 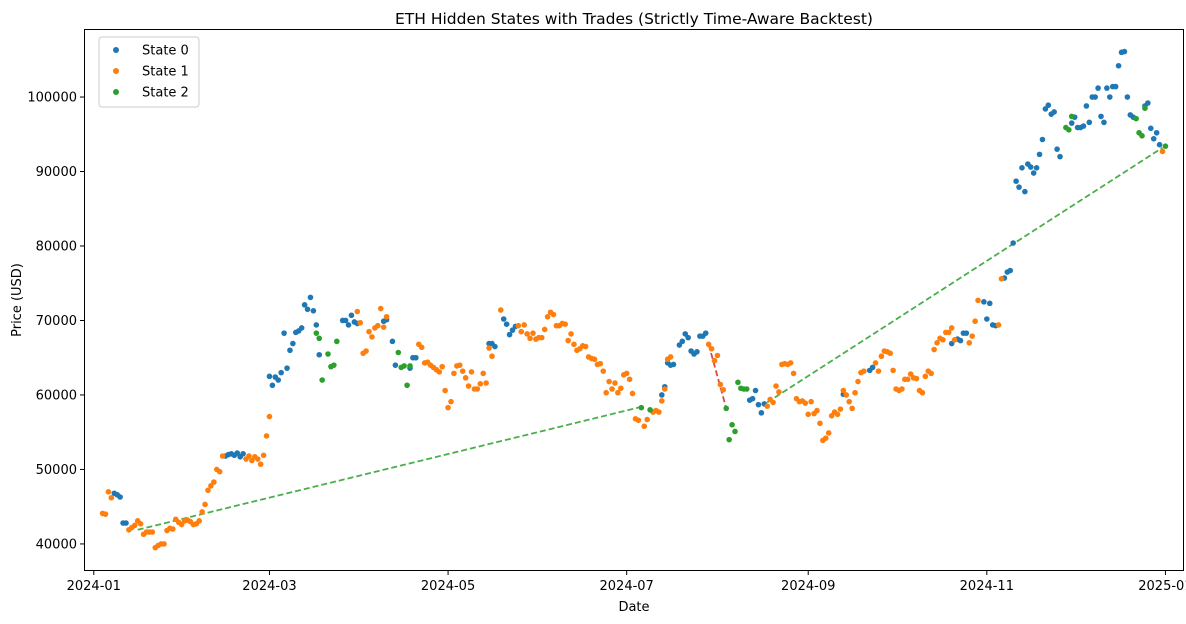 I want to click on y-tick-label: 80000, so click(x=56, y=247).